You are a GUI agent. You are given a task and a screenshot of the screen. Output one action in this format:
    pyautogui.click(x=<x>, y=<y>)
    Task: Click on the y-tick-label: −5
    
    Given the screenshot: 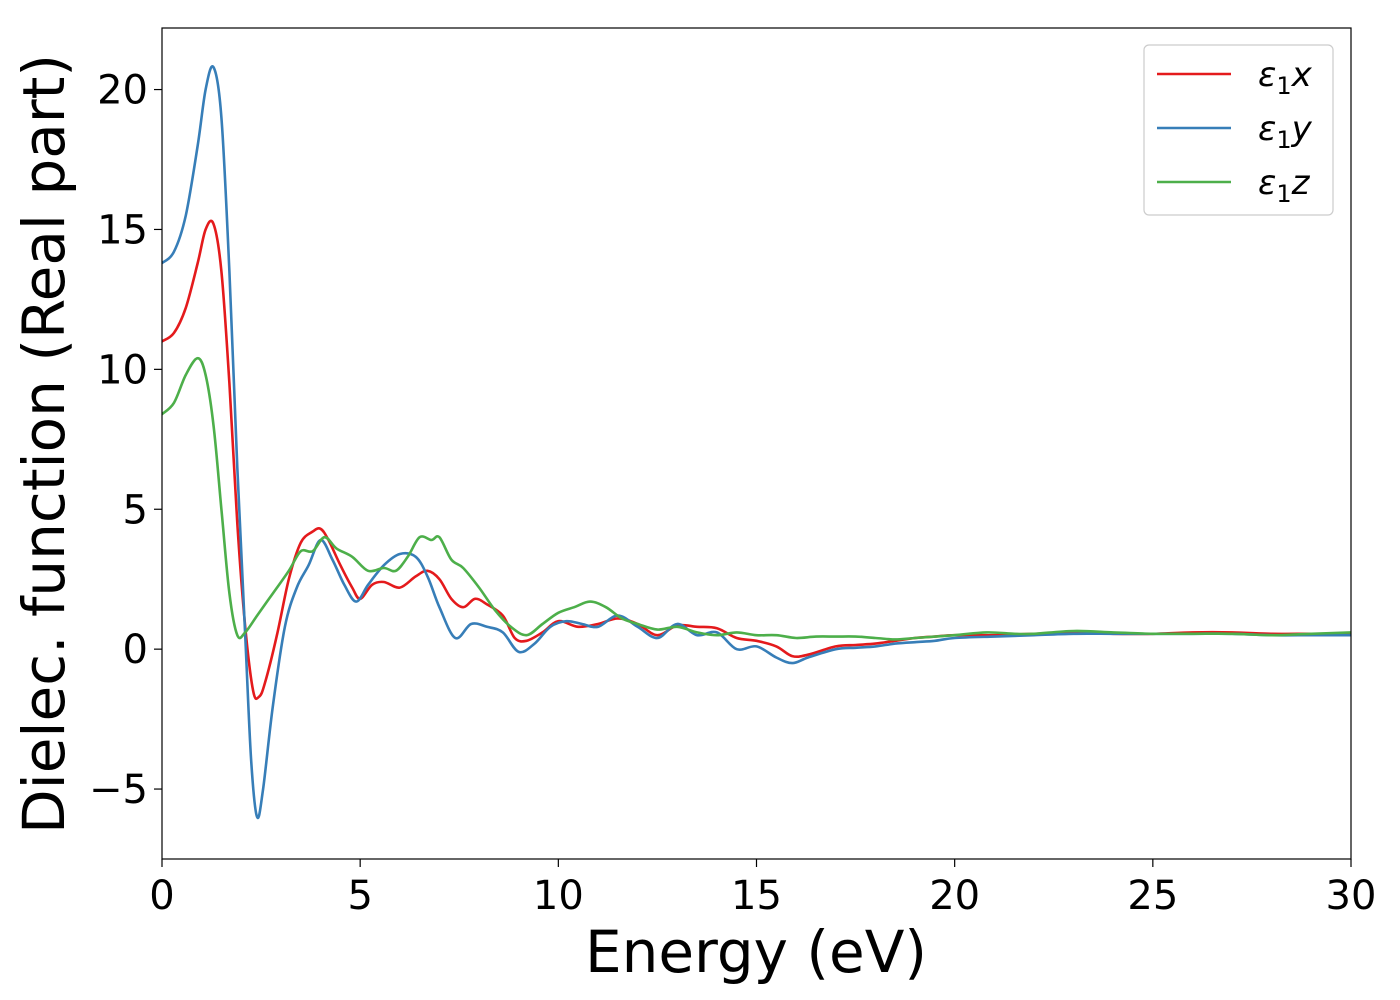 What is the action you would take?
    pyautogui.click(x=118, y=790)
    